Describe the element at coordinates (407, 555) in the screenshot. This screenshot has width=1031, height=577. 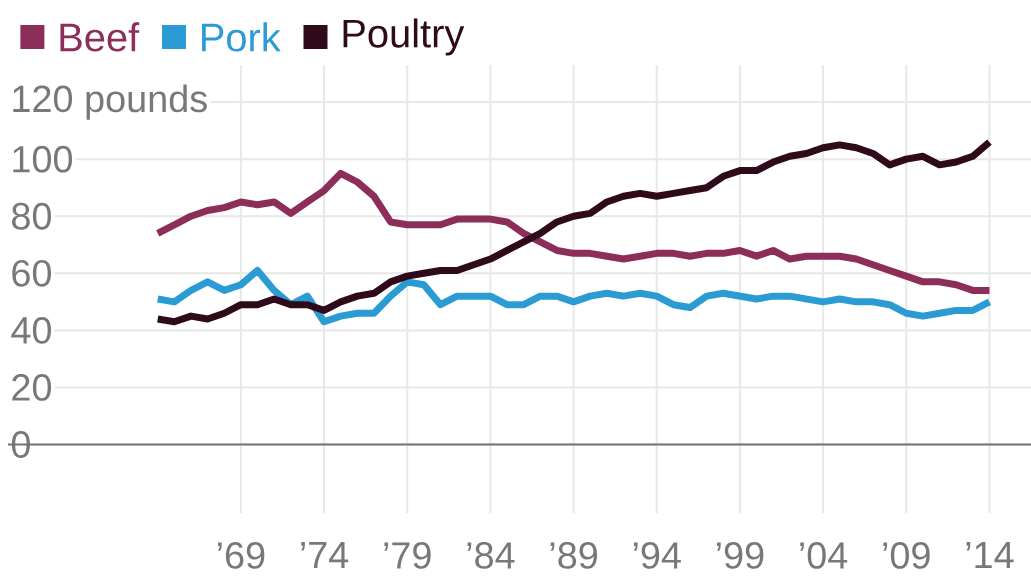
I see `x-tick-label: ’79` at that location.